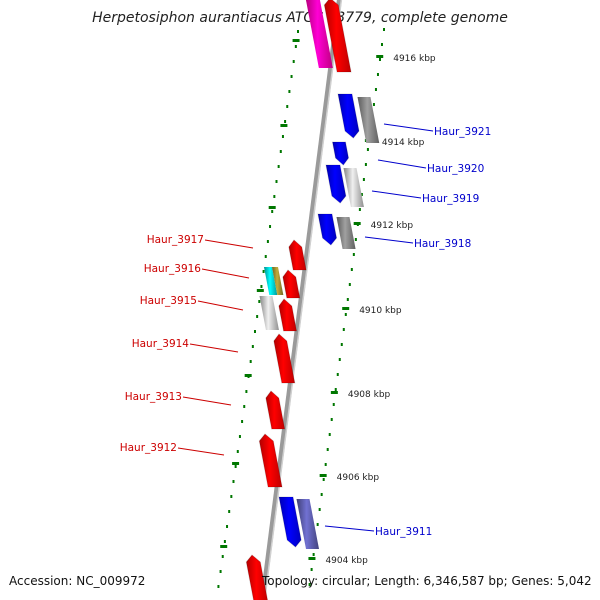 The image size is (600, 600). I want to click on scale-label: 4906 kbp, so click(358, 478).